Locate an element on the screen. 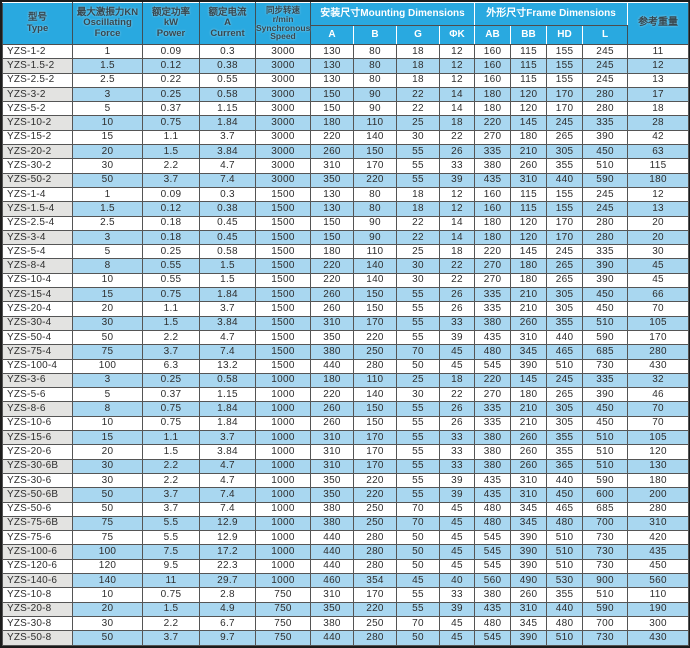  cell-value: 1.1 is located at coordinates (171, 137).